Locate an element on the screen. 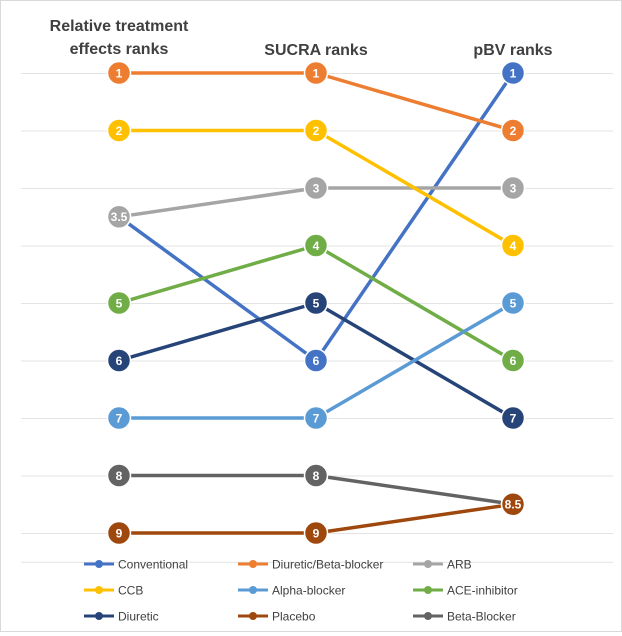 The image size is (622, 636). legend-label: Alpha-blocker is located at coordinates (308, 590).